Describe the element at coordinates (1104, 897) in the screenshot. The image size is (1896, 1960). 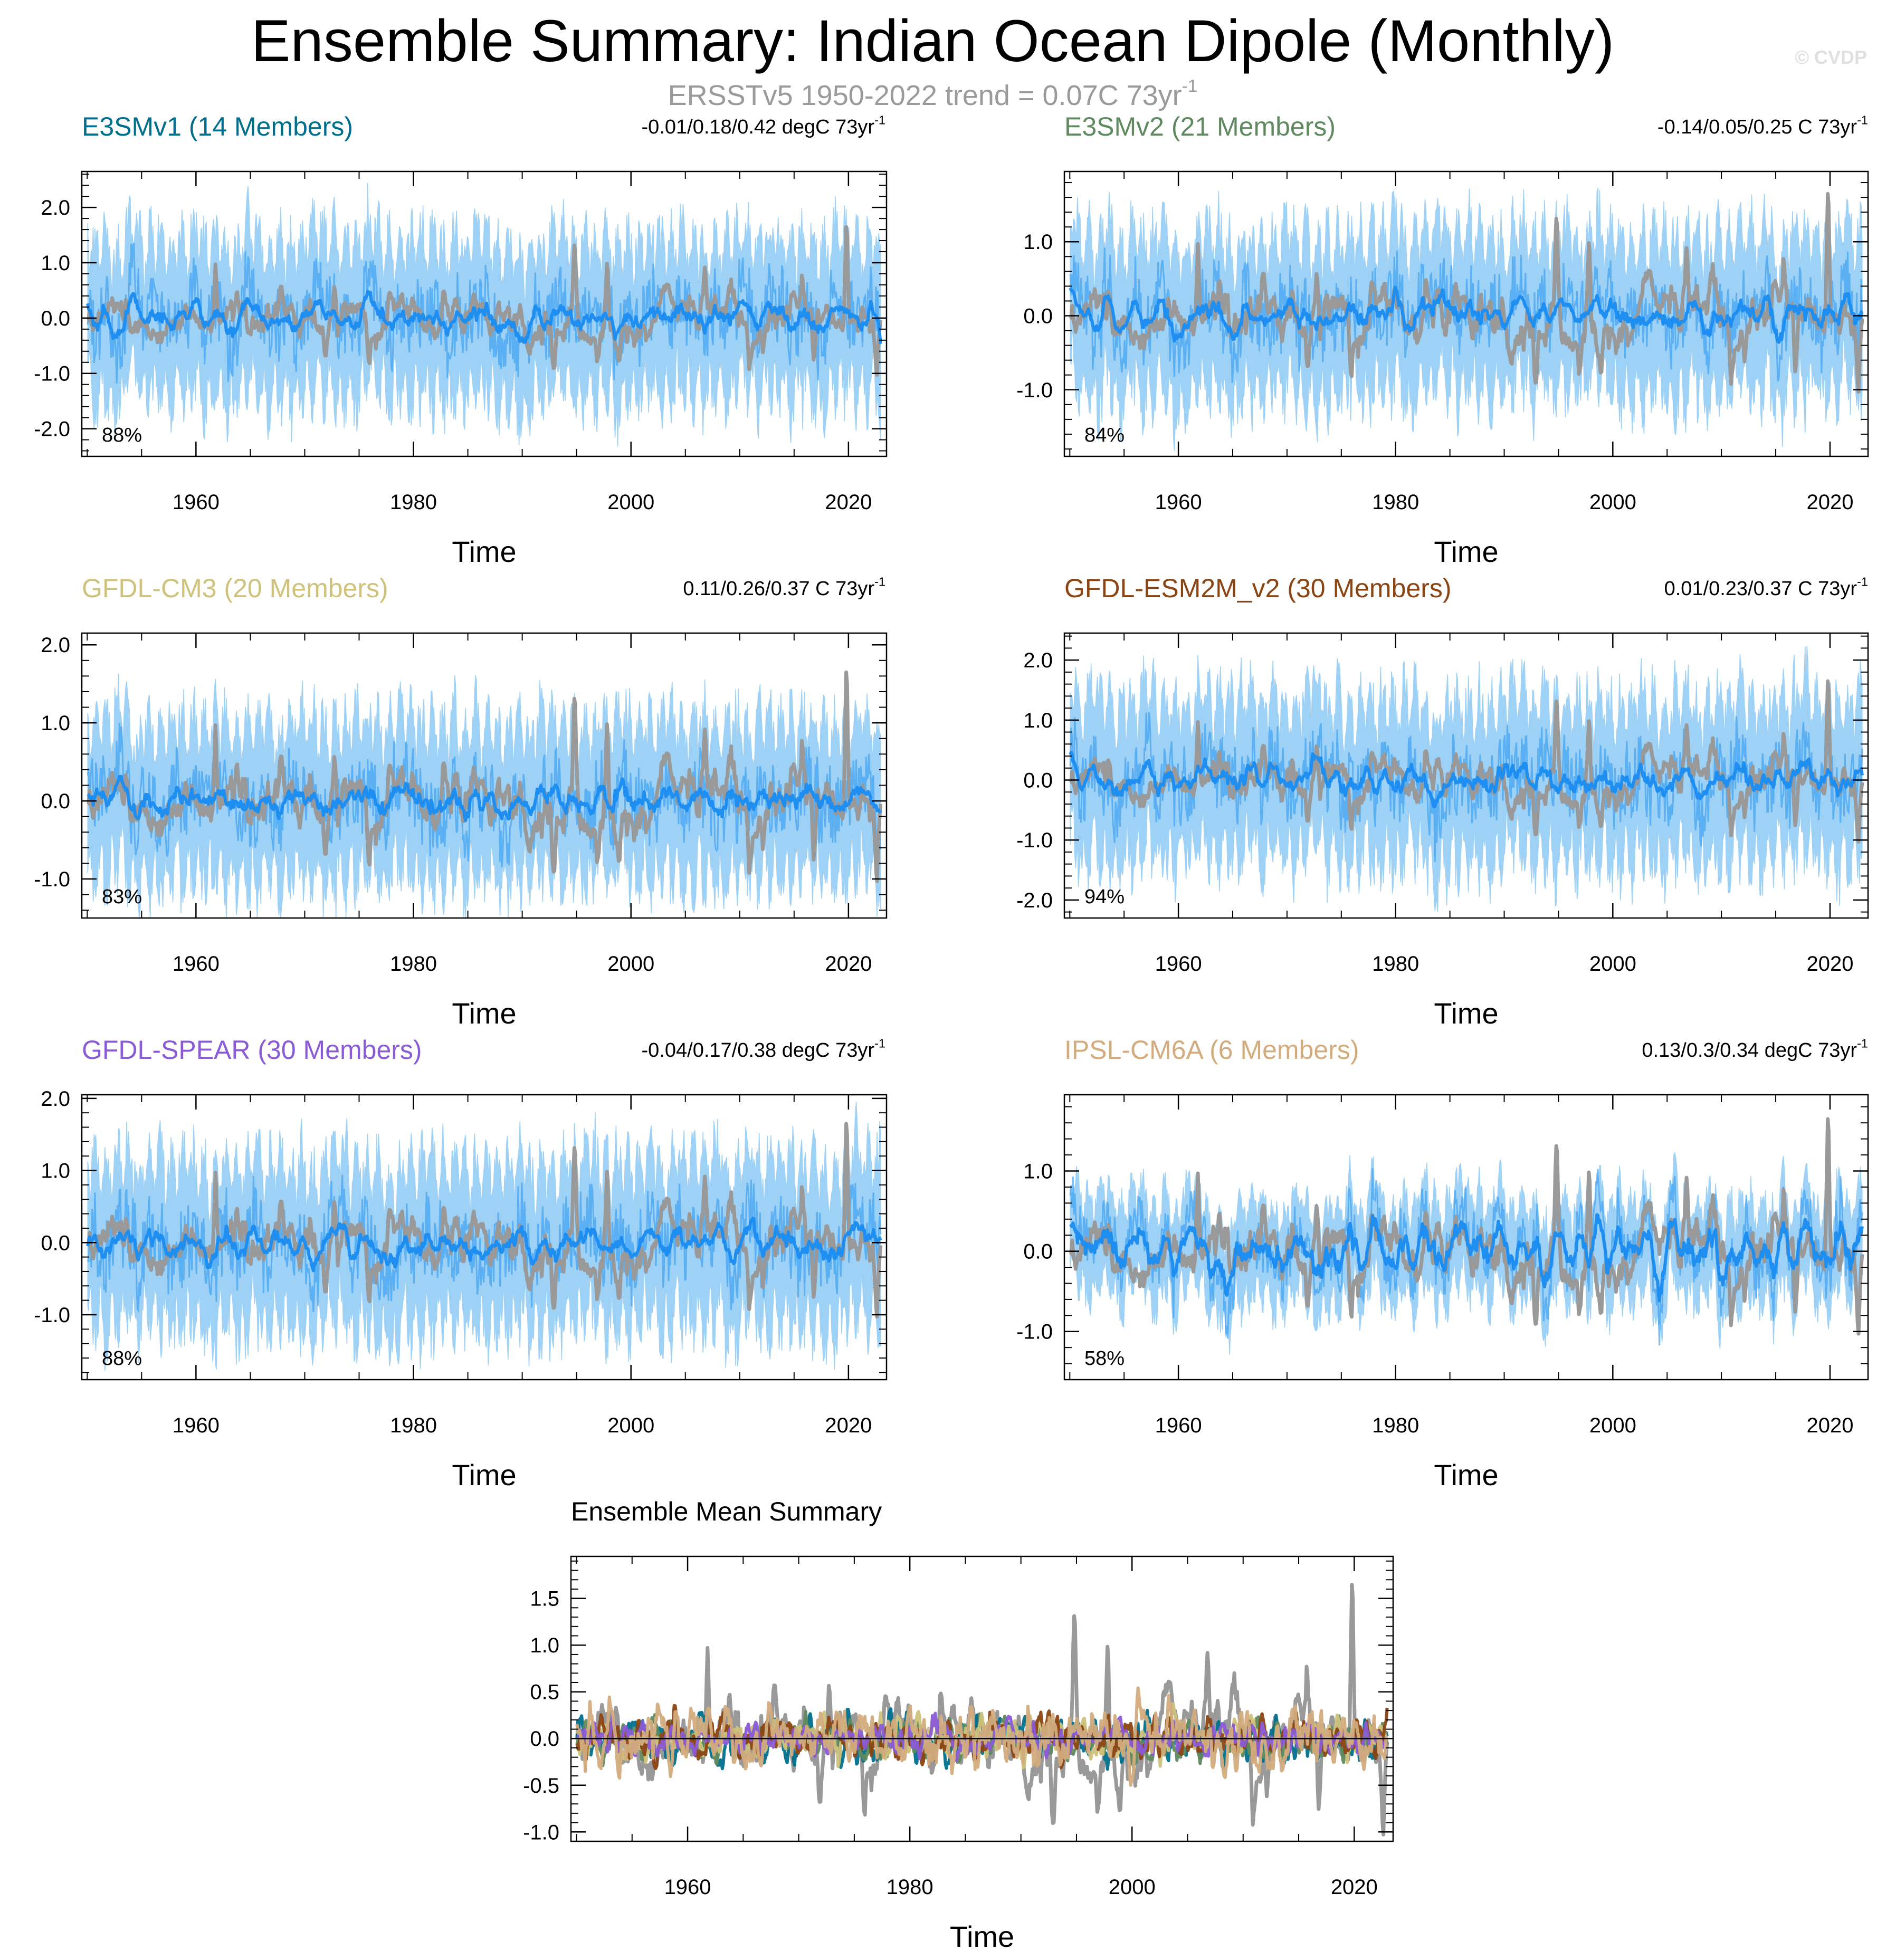
I see `percent-label: 94%` at that location.